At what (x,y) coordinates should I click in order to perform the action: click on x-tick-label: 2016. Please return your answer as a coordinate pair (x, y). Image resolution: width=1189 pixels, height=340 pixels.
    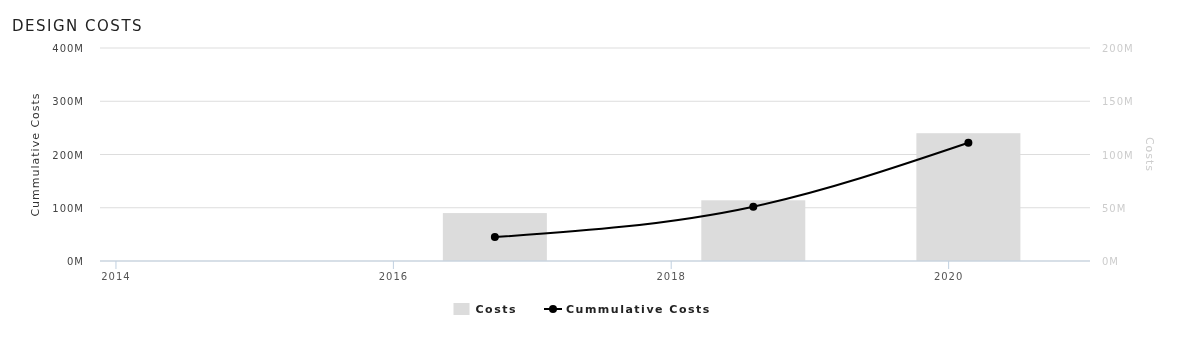
    Looking at the image, I should click on (393, 276).